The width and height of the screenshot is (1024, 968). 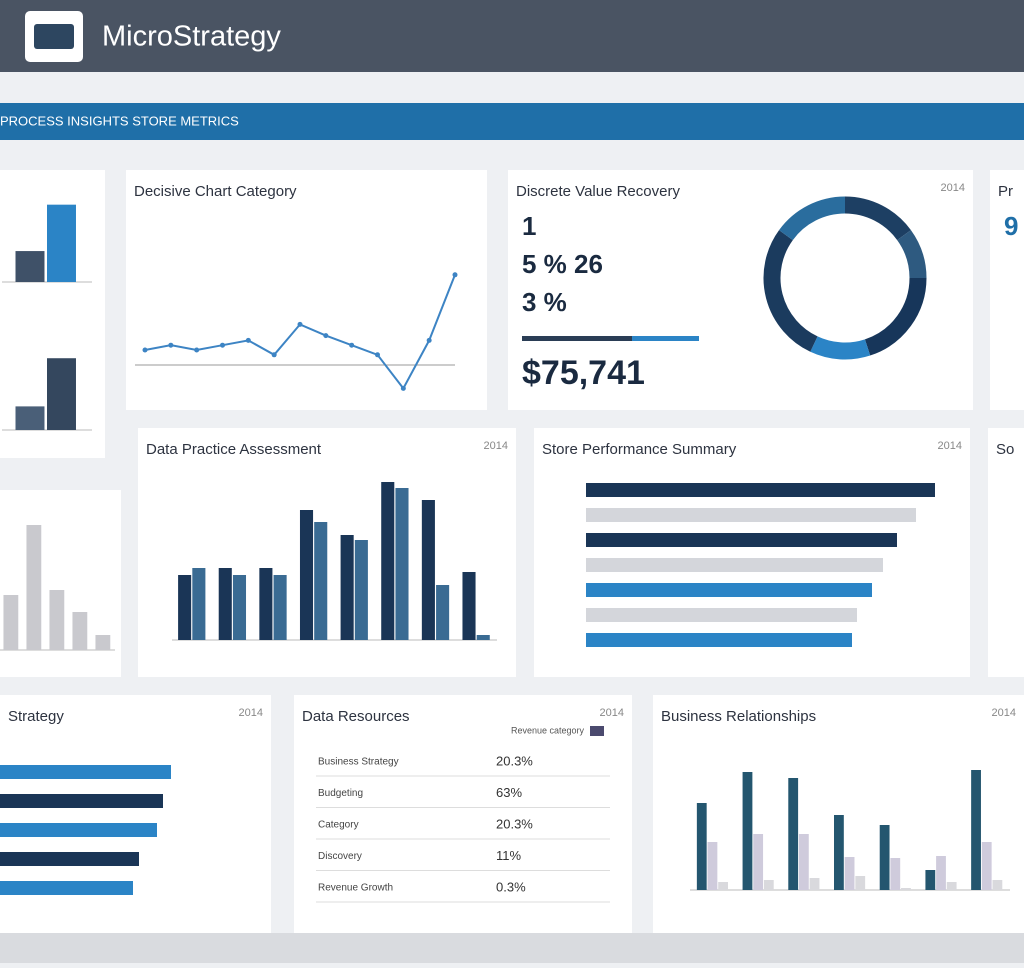 I want to click on row-label: Budgeting, so click(x=340, y=793).